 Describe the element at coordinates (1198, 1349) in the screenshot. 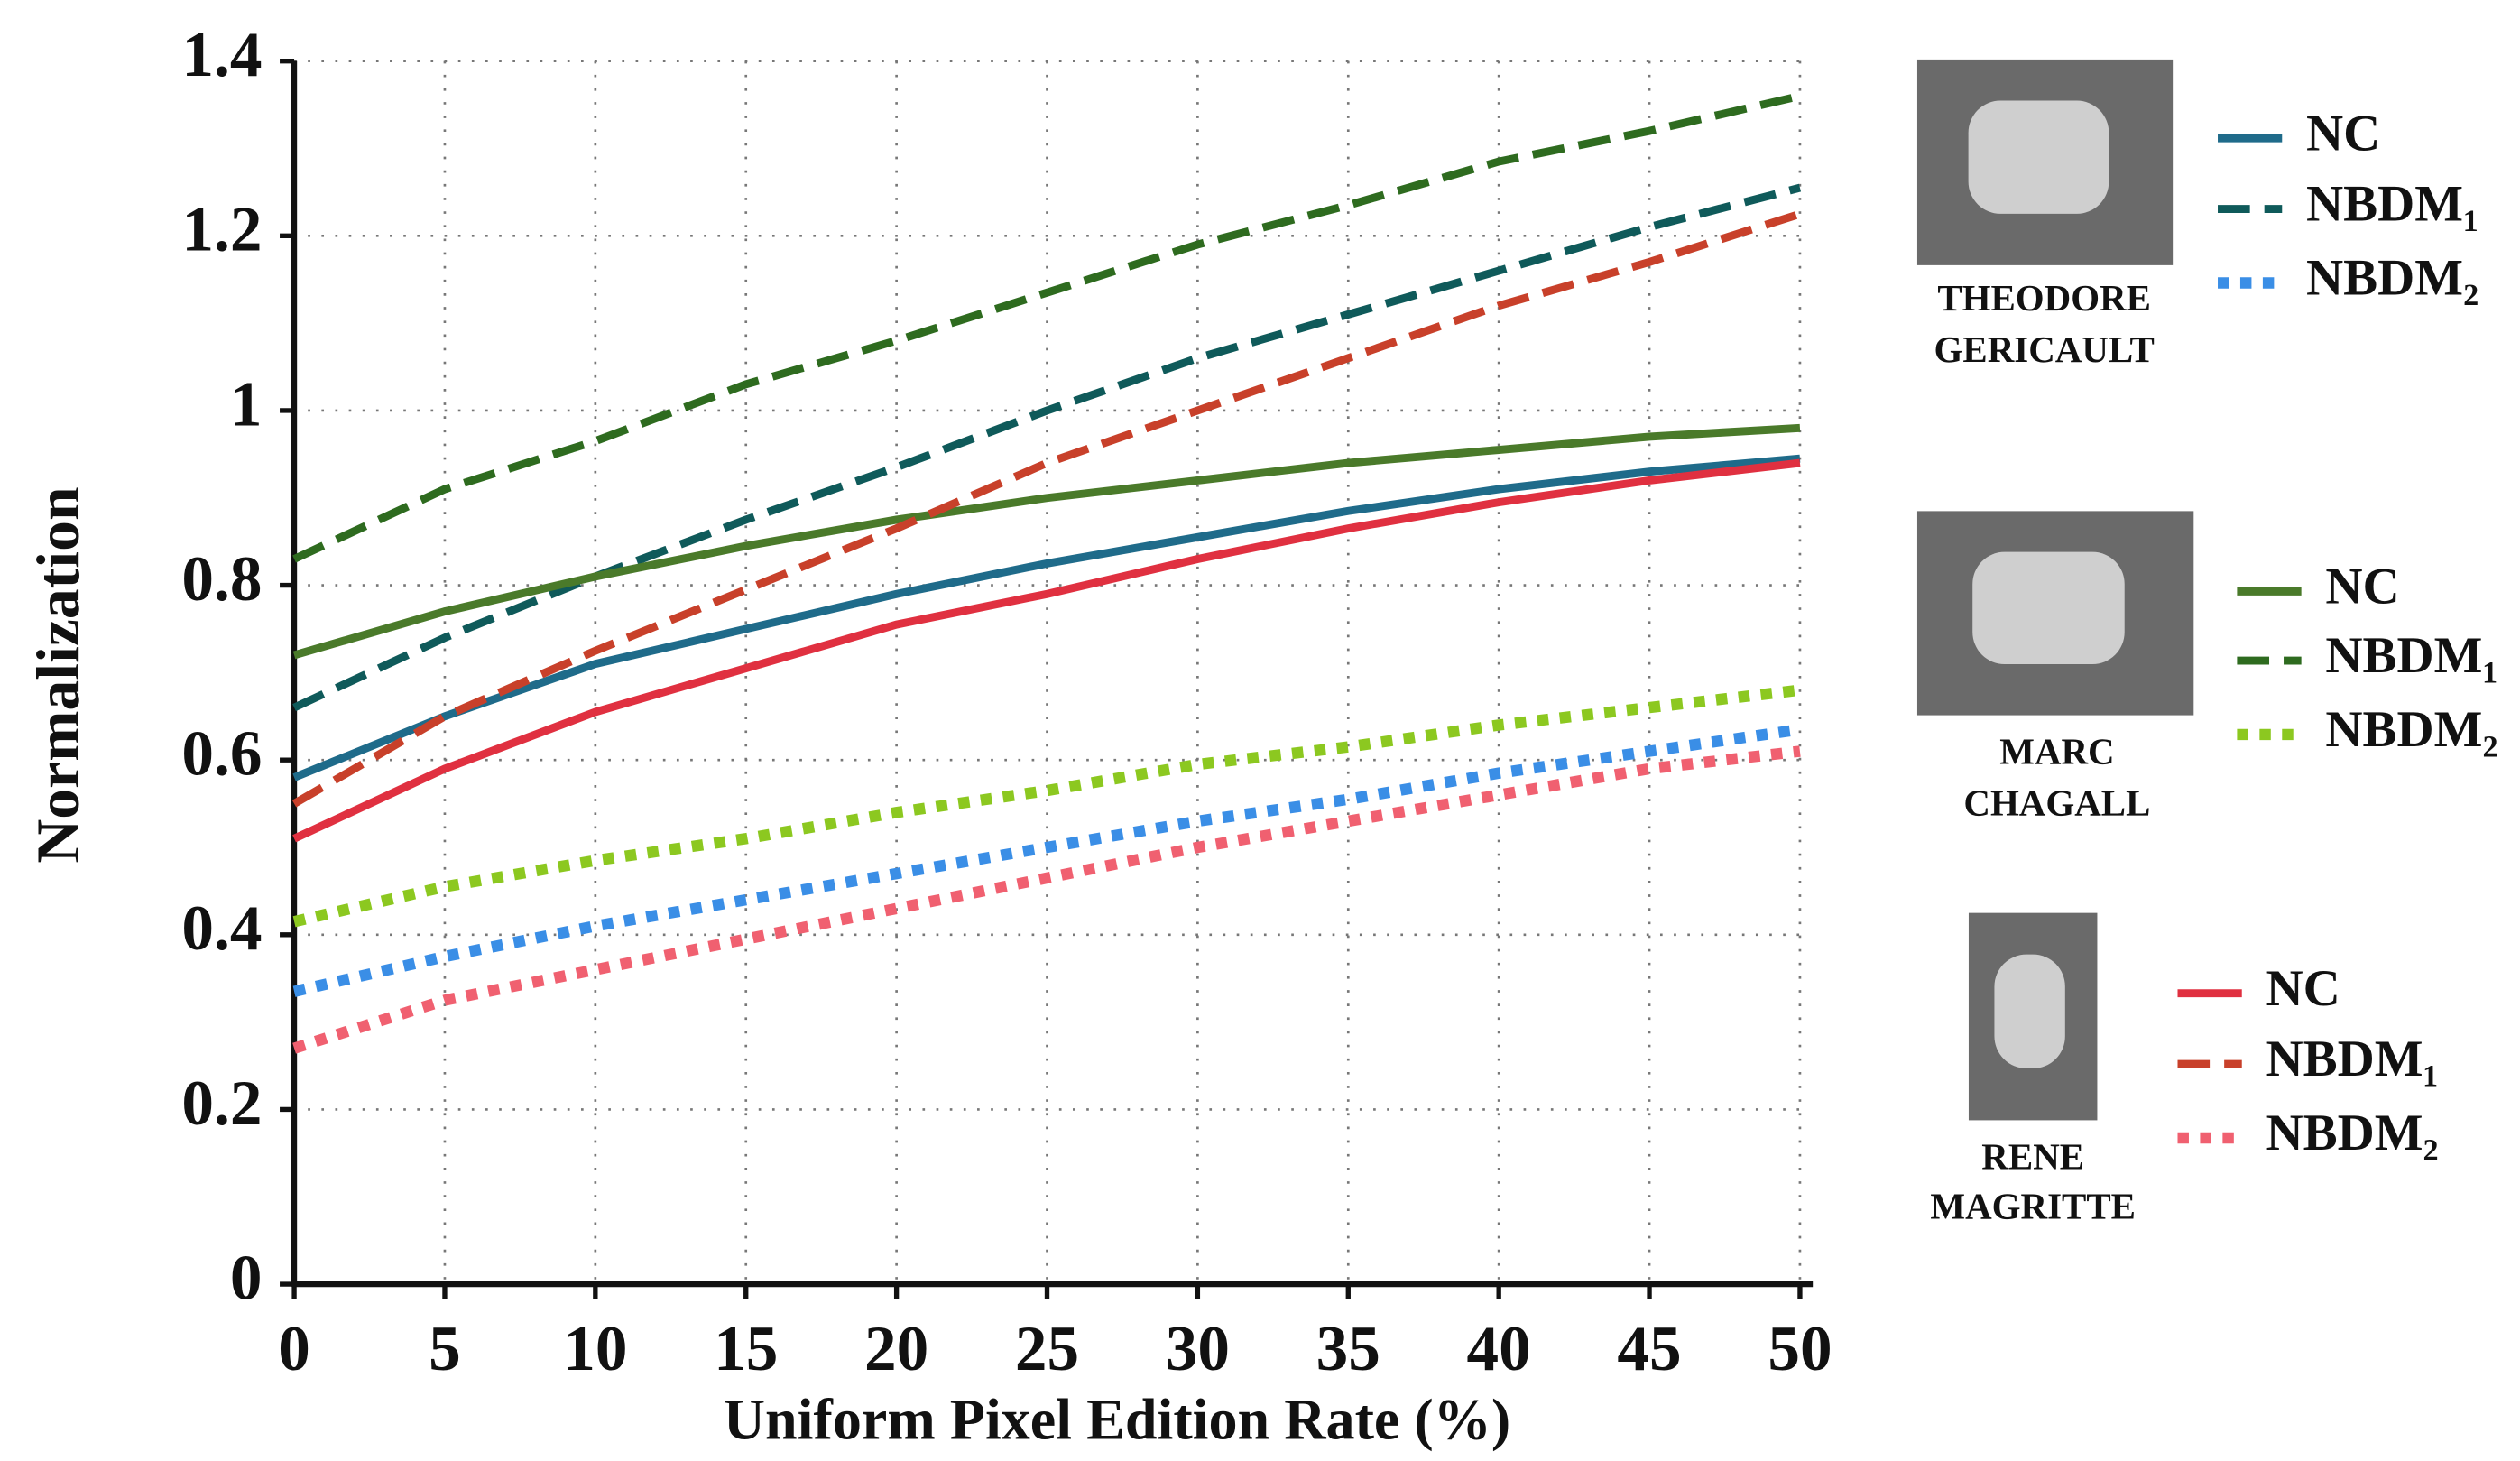

I see `x-tick-label: 30` at that location.